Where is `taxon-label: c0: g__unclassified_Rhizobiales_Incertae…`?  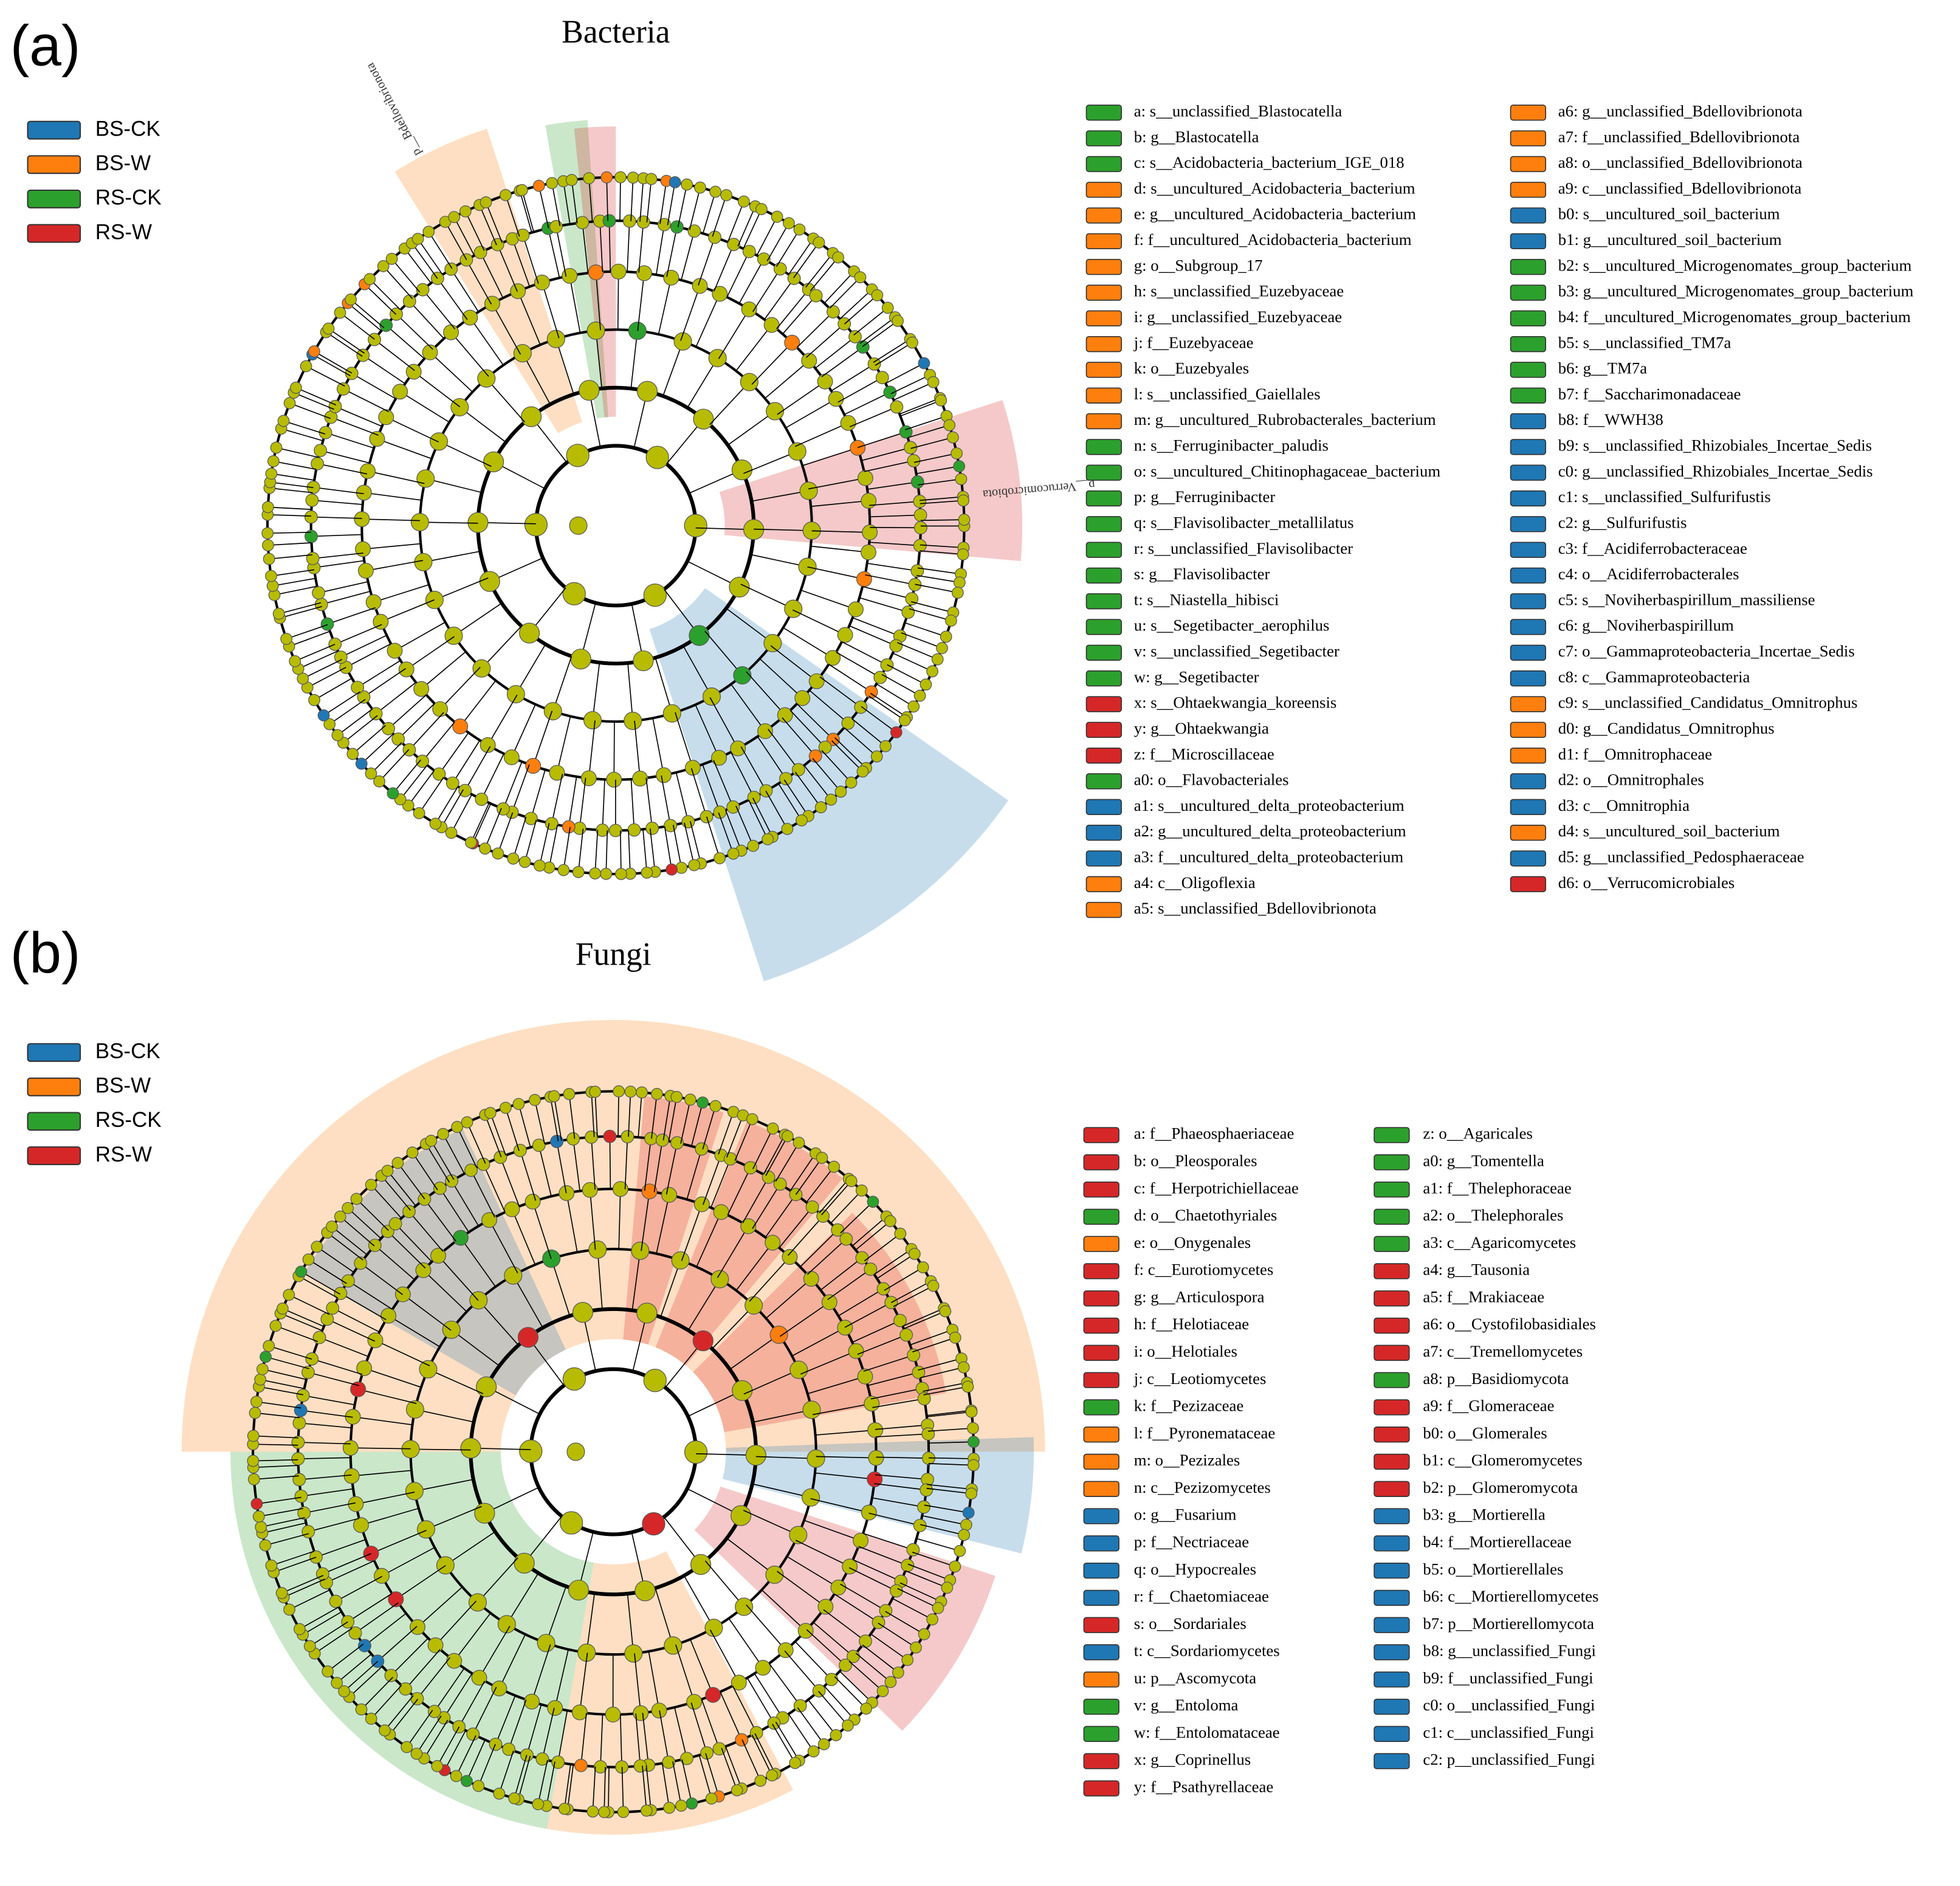 taxon-label: c0: g__unclassified_Rhizobiales_Incertae… is located at coordinates (1715, 471).